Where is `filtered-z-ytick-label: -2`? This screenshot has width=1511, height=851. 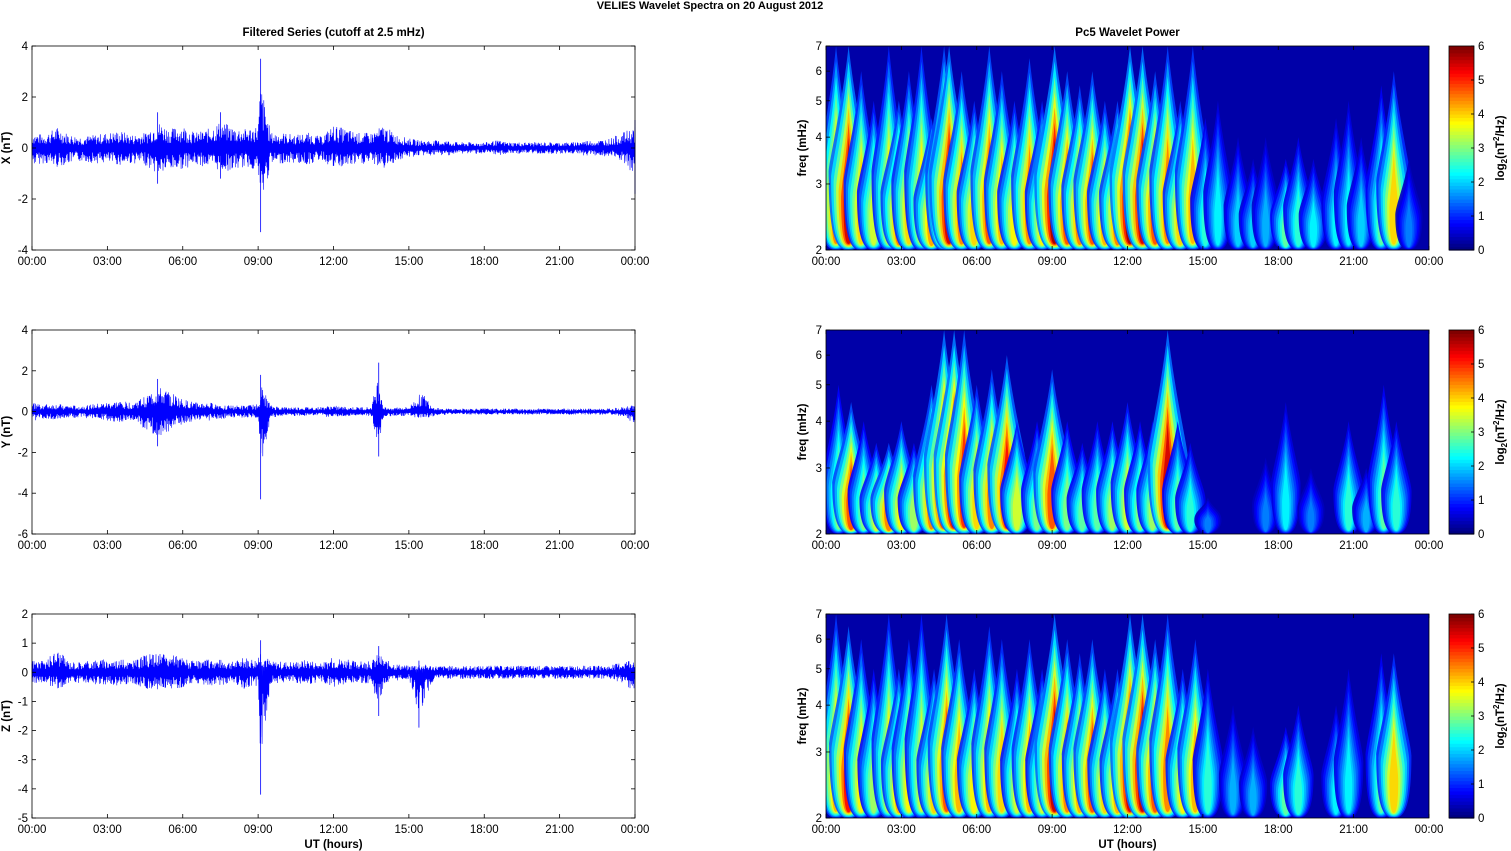
filtered-z-ytick-label: -2 is located at coordinates (23, 732).